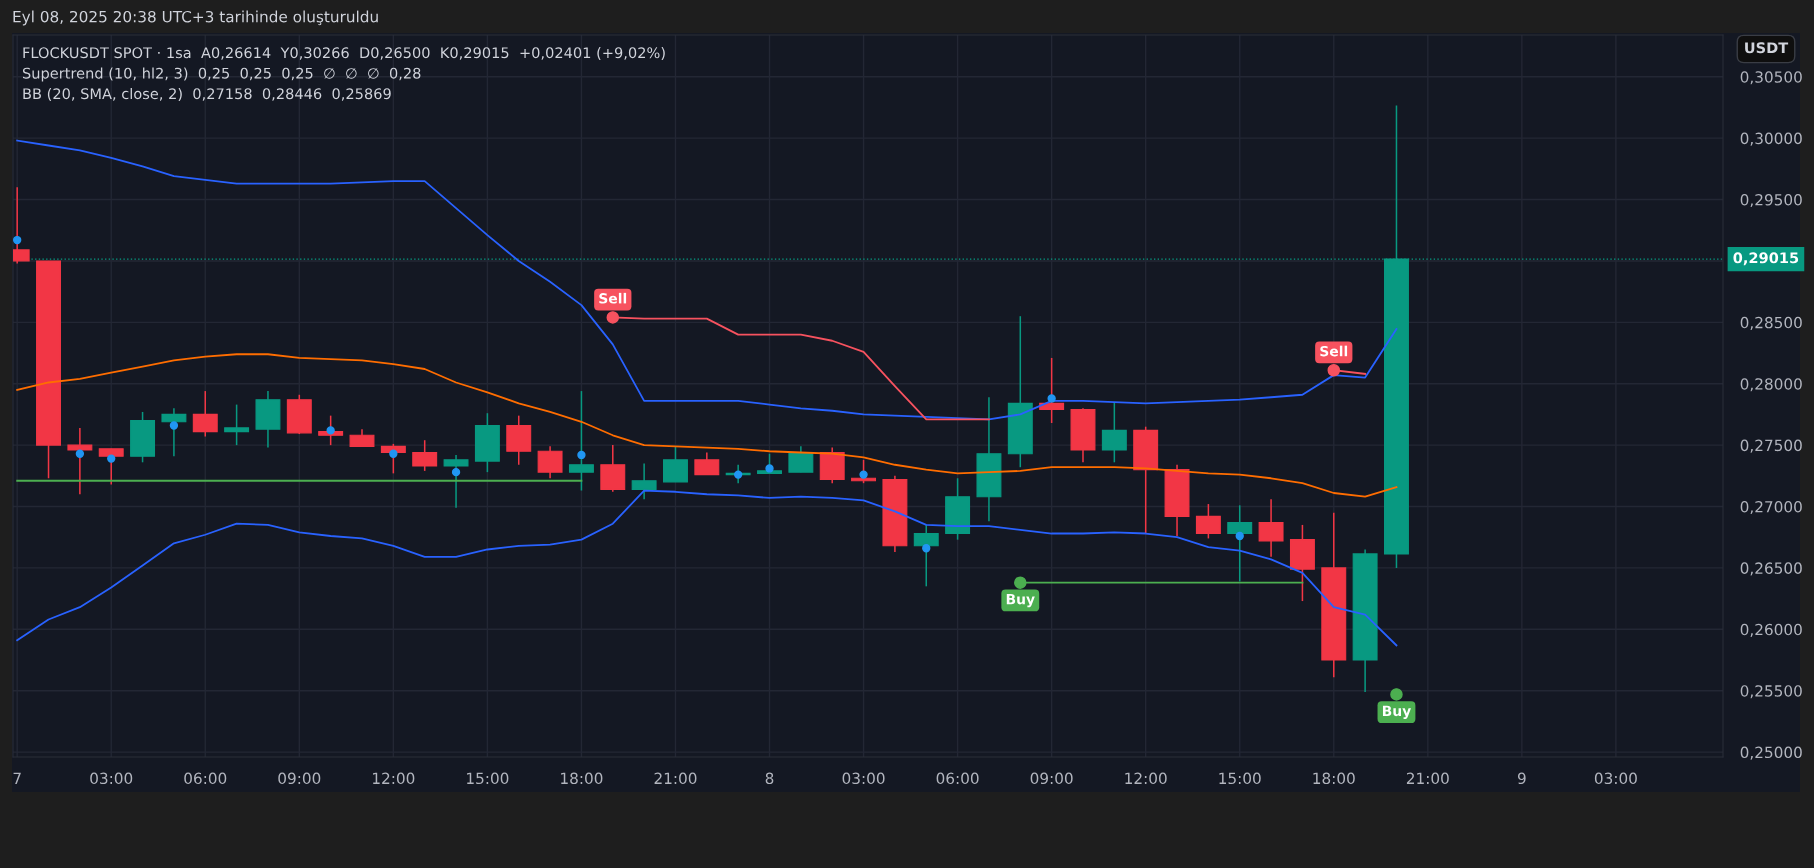 This screenshot has height=868, width=1814. I want to click on text: USDT, so click(1767, 48).